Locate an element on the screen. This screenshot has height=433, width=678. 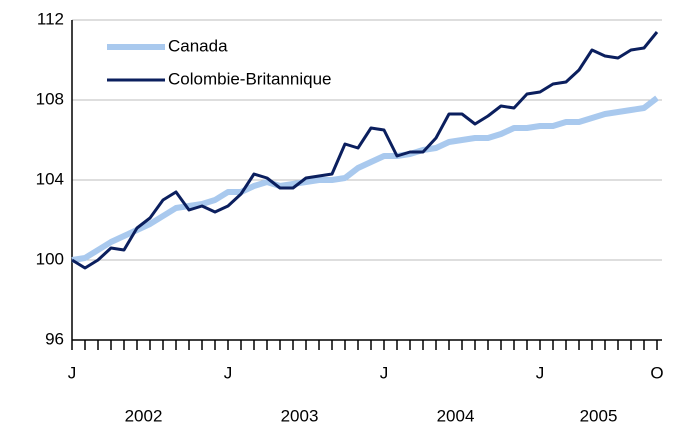
y-tick-label: 104 is located at coordinates (50, 178).